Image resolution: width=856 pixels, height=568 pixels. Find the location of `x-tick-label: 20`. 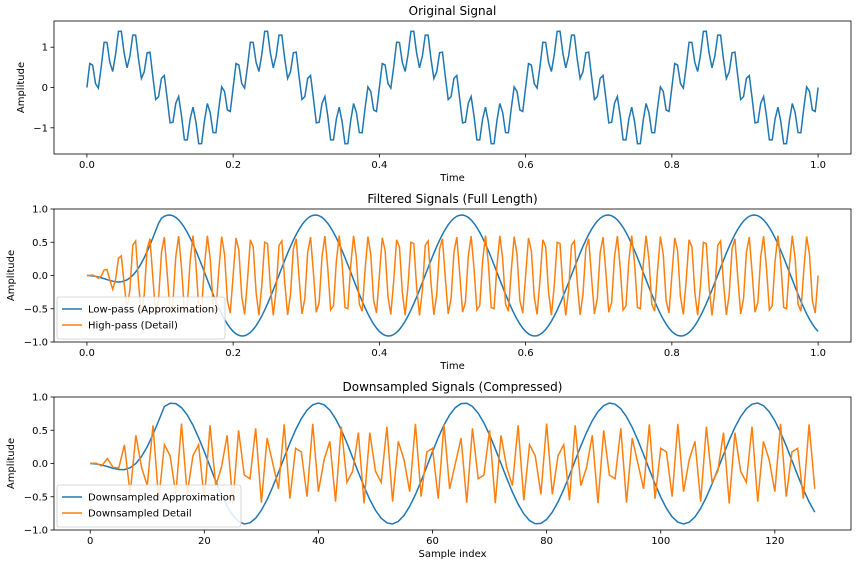

x-tick-label: 20 is located at coordinates (204, 541).